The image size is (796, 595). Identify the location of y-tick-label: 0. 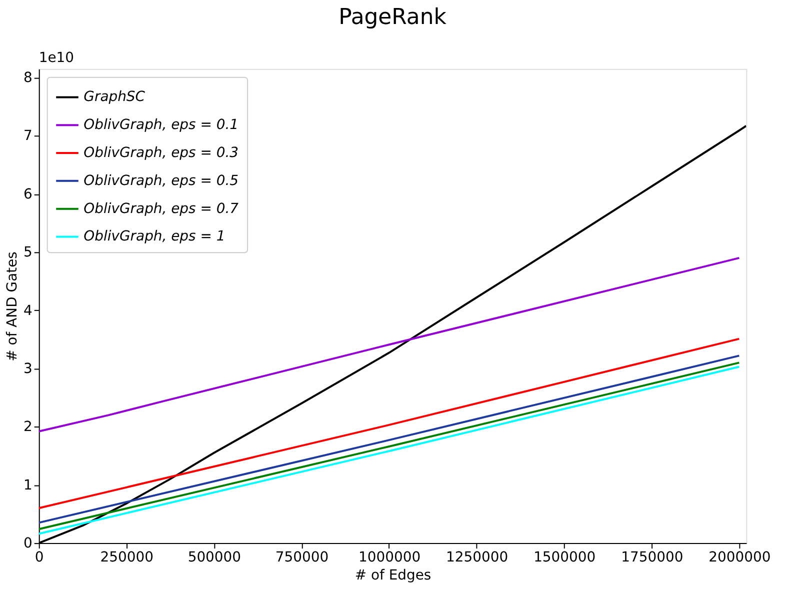
(28, 544).